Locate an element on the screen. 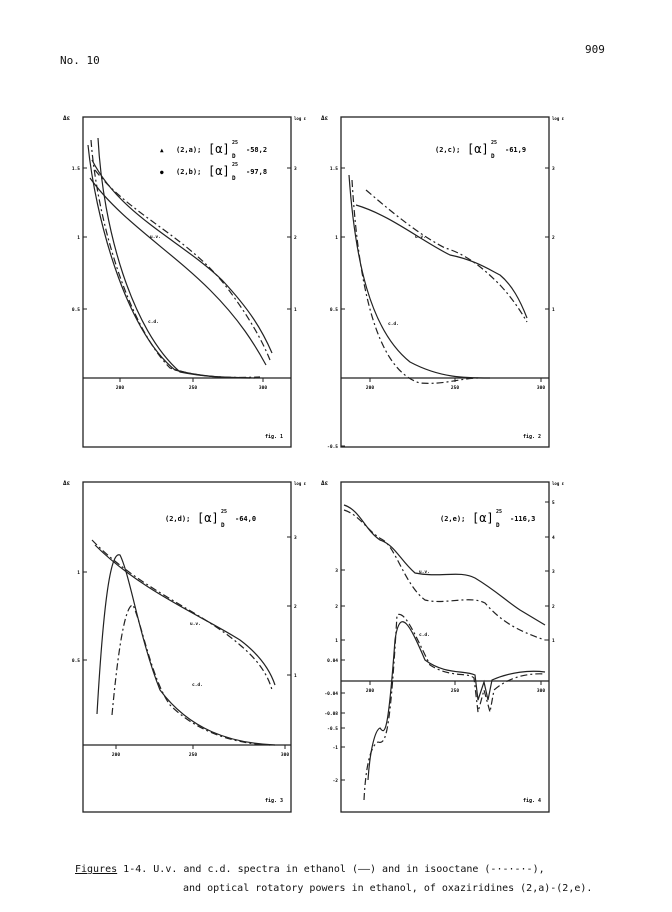  left-tick-label: -0.08 is located at coordinates (331, 714).